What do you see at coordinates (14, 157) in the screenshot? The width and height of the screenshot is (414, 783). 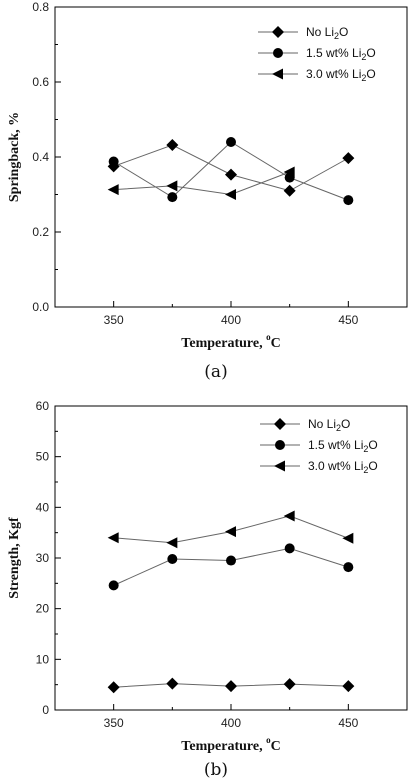 I see `y-axis-title: Springback, %` at bounding box center [14, 157].